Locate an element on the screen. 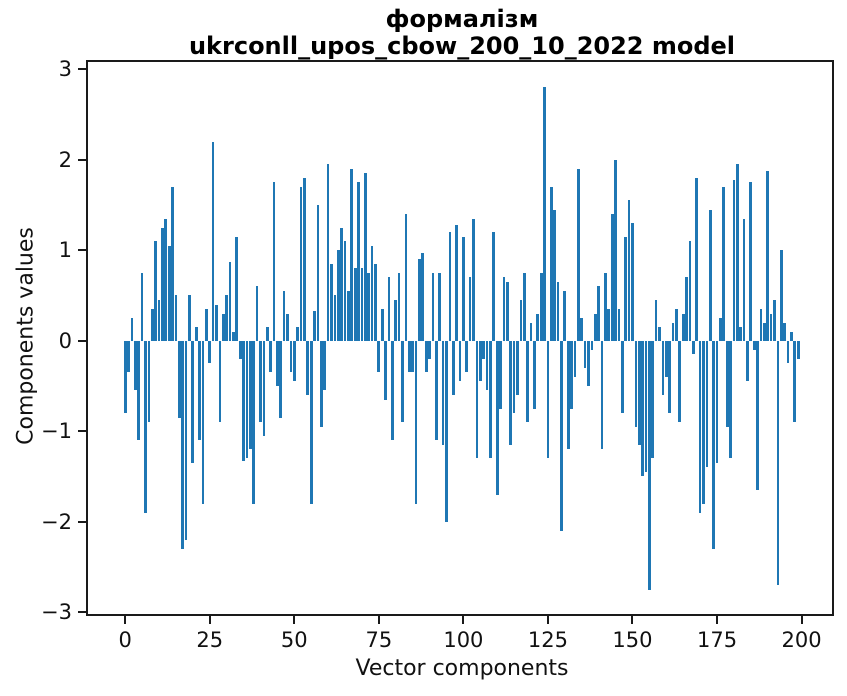 The width and height of the screenshot is (847, 696). y-axis-tick-label: −3 is located at coordinates (56, 612).